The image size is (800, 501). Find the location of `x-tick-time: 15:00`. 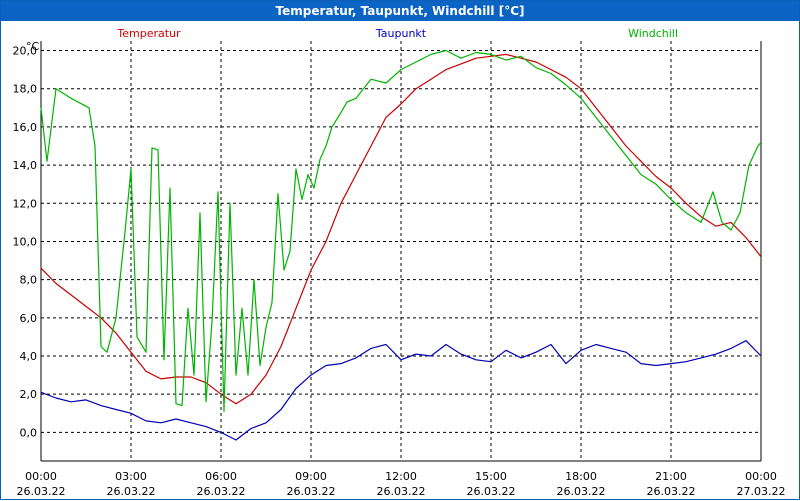

x-tick-time: 15:00 is located at coordinates (491, 476).